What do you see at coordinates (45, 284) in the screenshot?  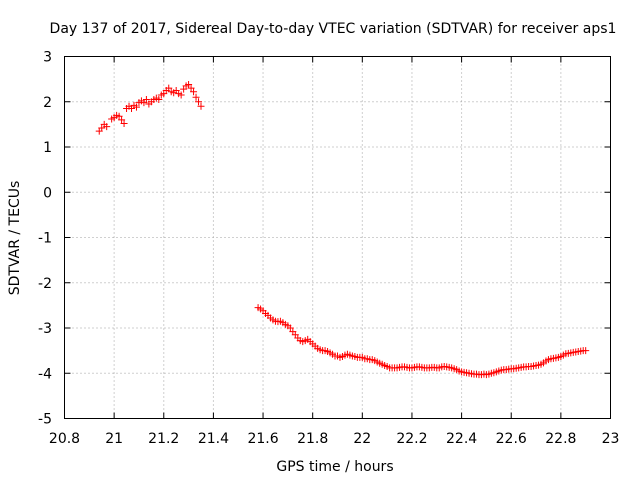 I see `y-tick-label: -2` at bounding box center [45, 284].